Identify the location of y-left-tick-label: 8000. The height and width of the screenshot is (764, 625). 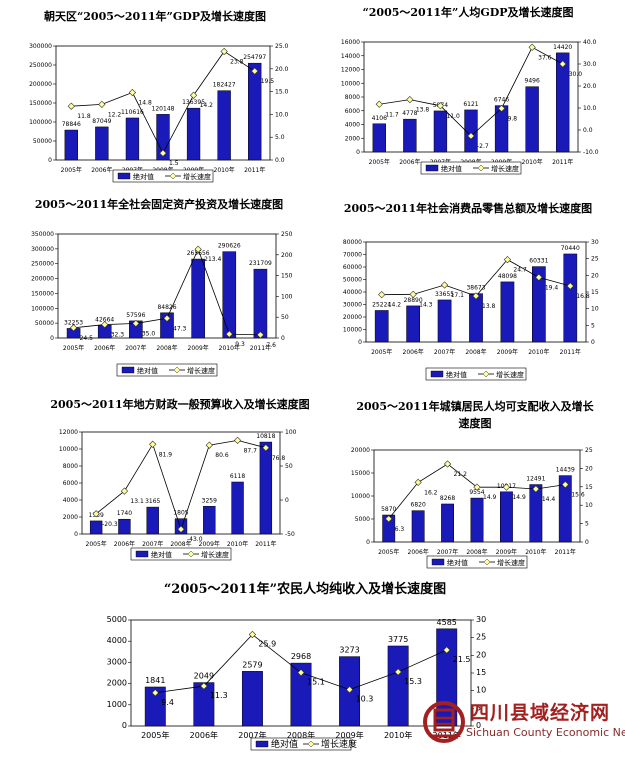
(352, 97).